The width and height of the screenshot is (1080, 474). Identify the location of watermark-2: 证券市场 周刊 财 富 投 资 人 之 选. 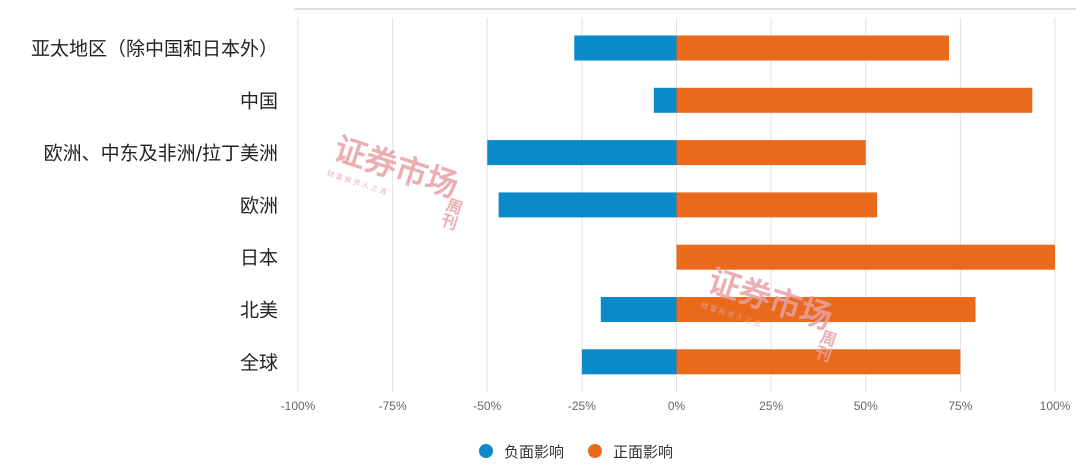
(769, 312).